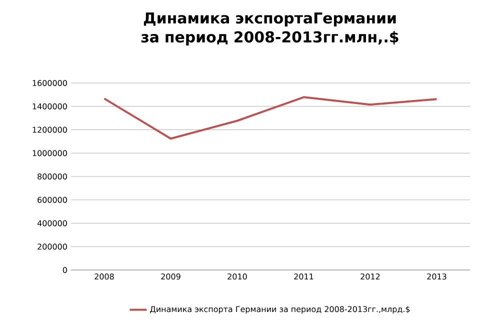  I want to click on line-series, so click(270, 118).